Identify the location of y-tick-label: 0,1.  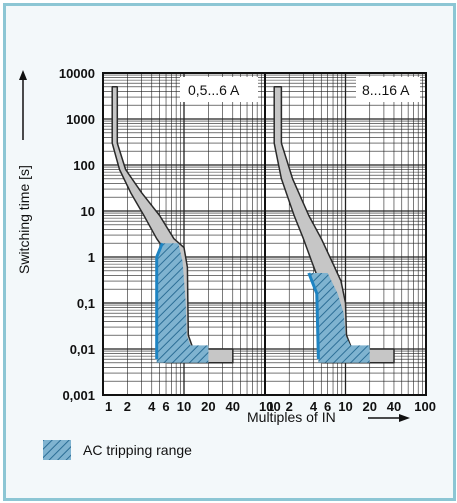
(86, 303).